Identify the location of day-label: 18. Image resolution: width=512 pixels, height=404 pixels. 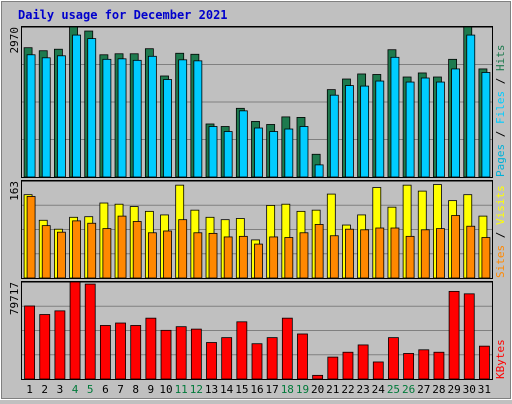
(287, 389).